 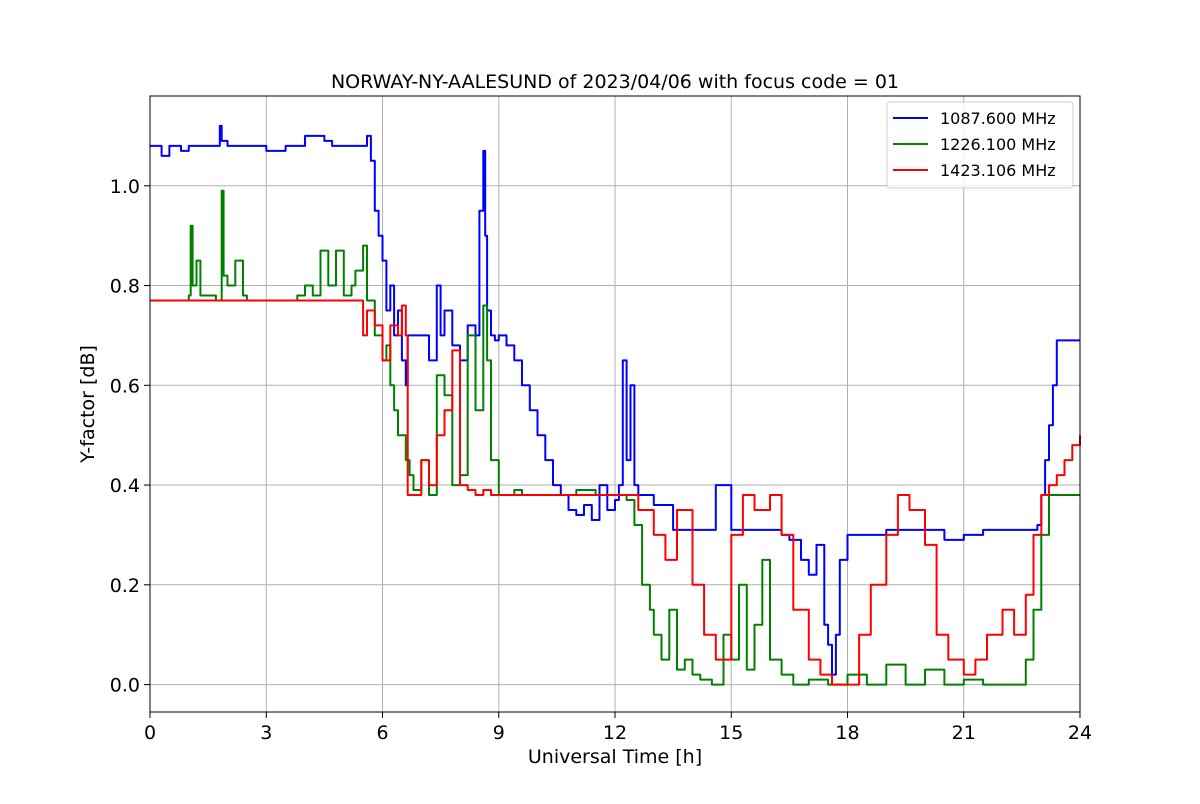 I want to click on x-tick-label: 9, so click(x=499, y=733).